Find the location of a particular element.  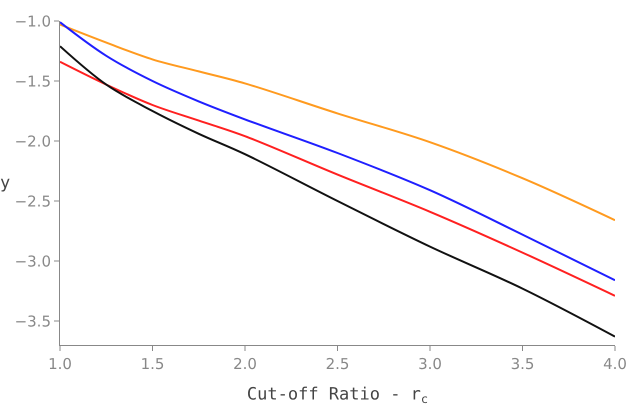

x-tick-label: 2.0 is located at coordinates (245, 364).